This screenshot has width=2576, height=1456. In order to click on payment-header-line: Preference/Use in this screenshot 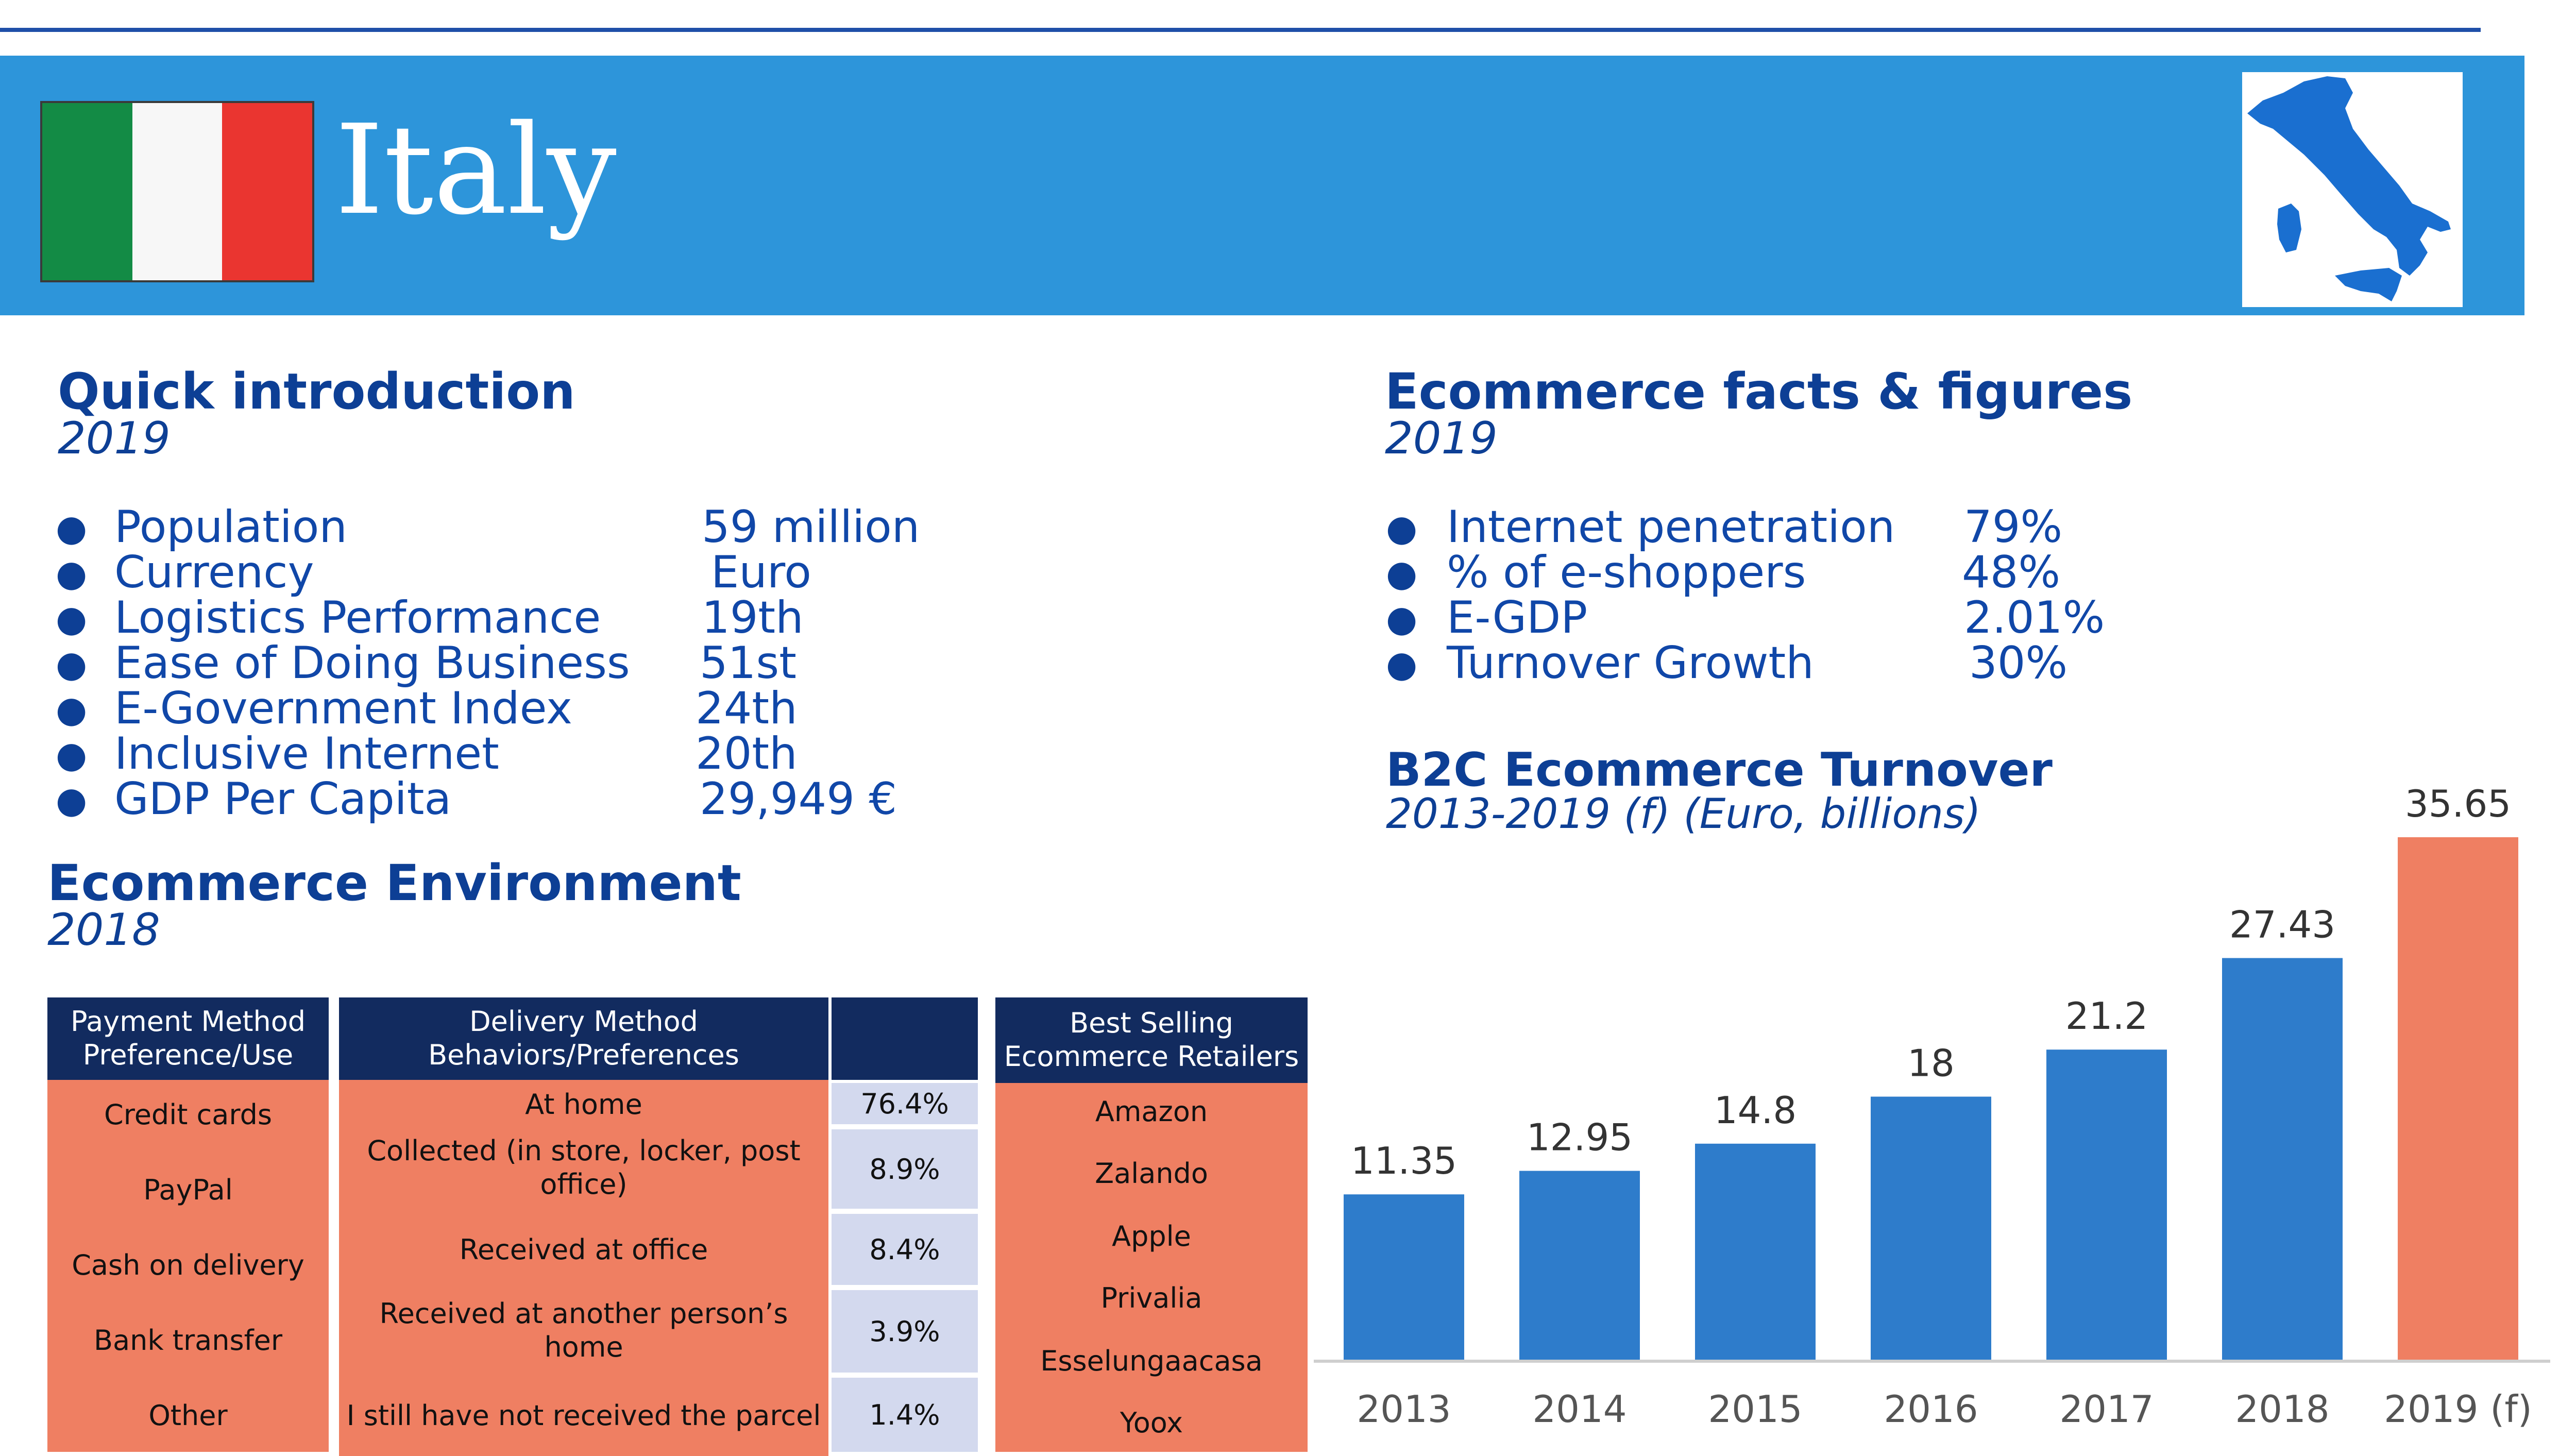, I will do `click(188, 1055)`.